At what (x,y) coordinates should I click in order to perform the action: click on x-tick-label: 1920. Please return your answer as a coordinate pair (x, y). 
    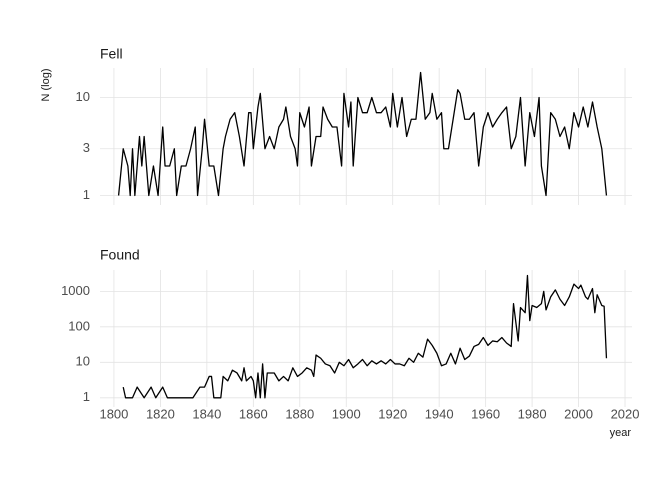
    Looking at the image, I should click on (392, 413).